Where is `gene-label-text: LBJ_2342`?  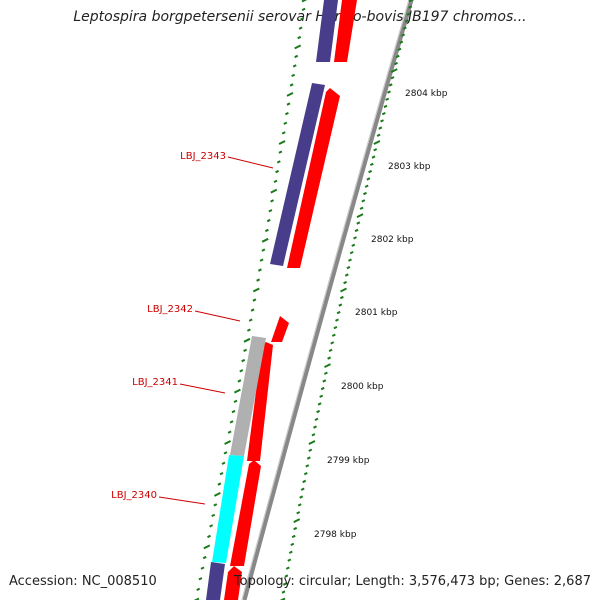 gene-label-text: LBJ_2342 is located at coordinates (170, 309).